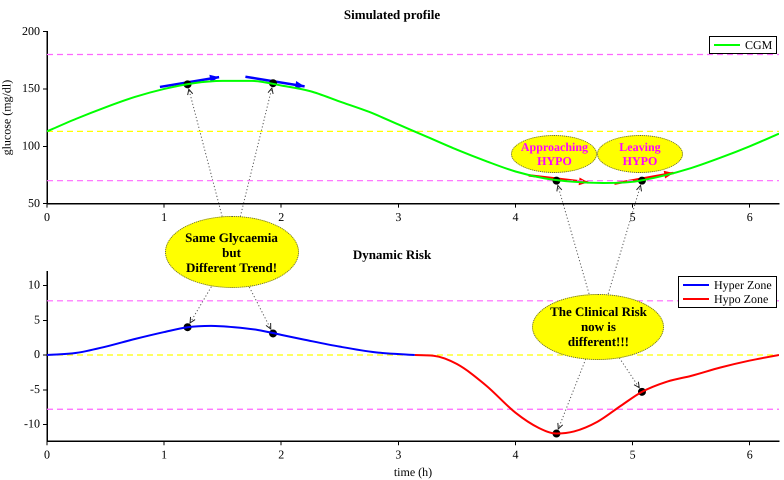  I want to click on y-axis-title: glucose (mg/dl), so click(7, 118).